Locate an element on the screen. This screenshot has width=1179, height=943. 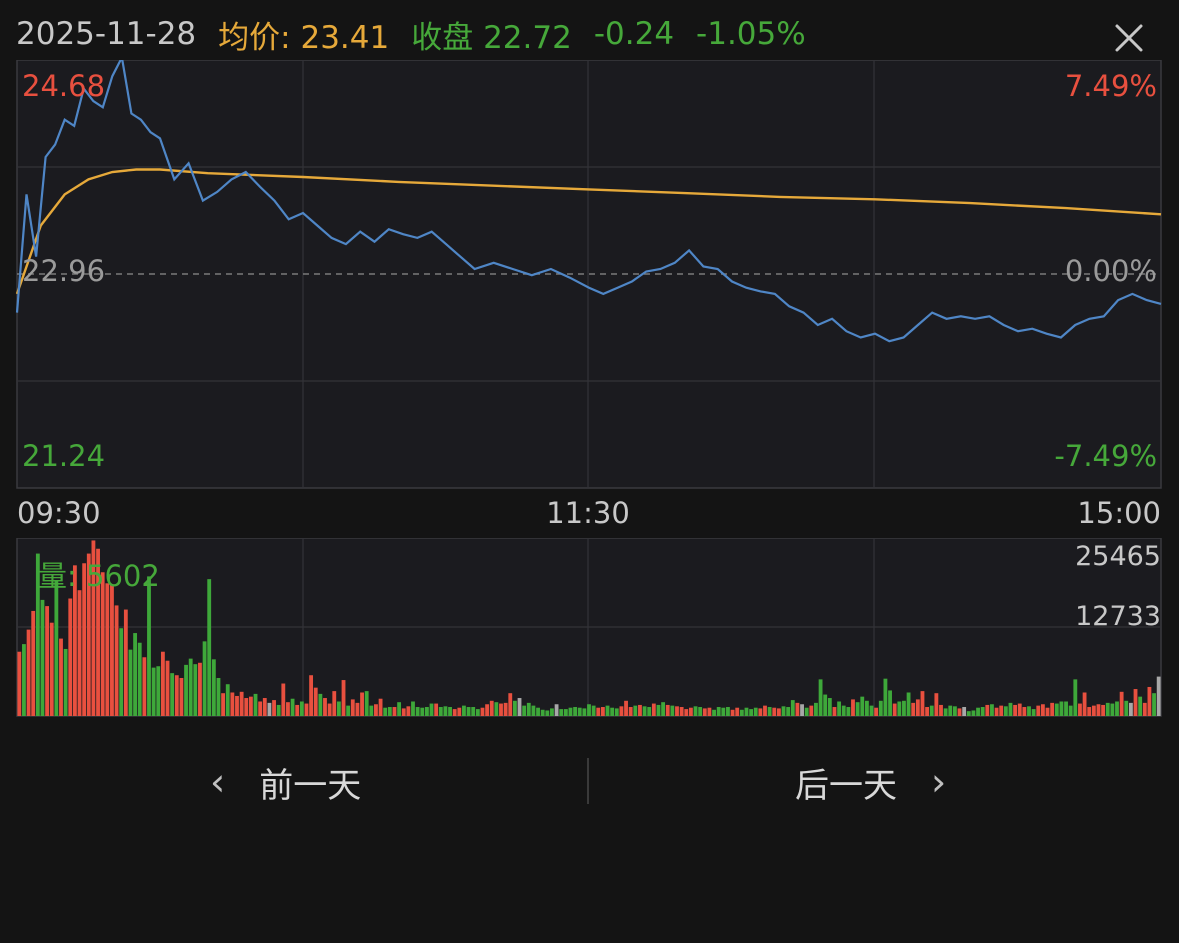
close-button is located at coordinates (1129, 38).